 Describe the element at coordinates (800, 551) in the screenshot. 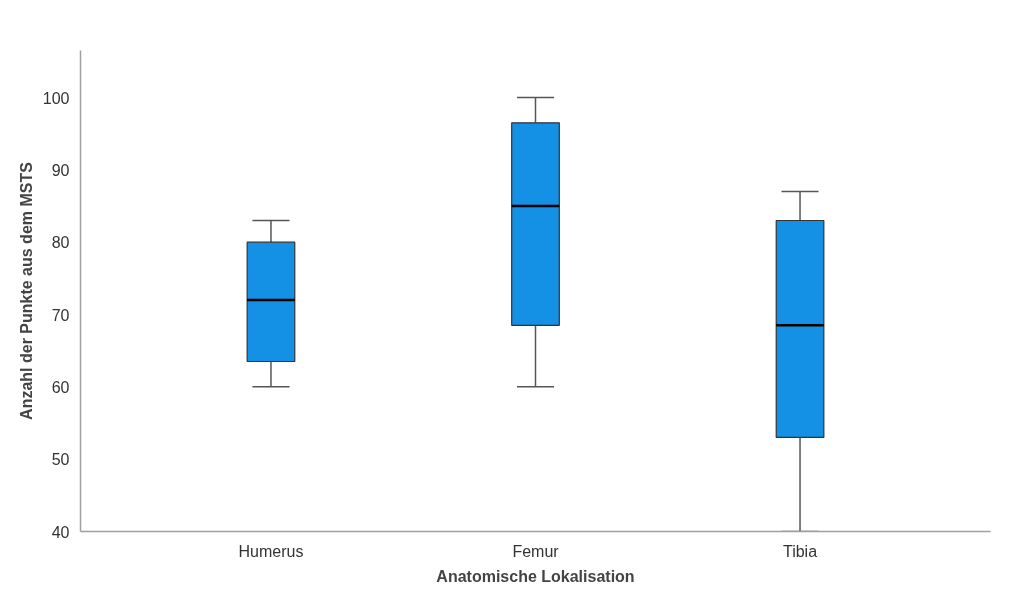

I see `x-tick-label: Tibia` at that location.